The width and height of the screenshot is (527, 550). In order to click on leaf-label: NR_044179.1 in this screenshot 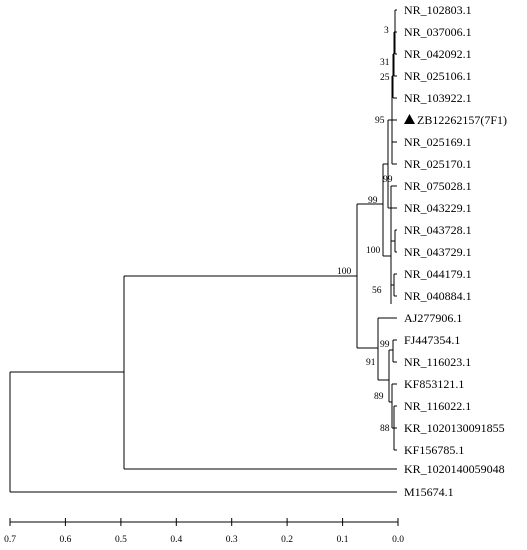, I will do `click(438, 274)`.